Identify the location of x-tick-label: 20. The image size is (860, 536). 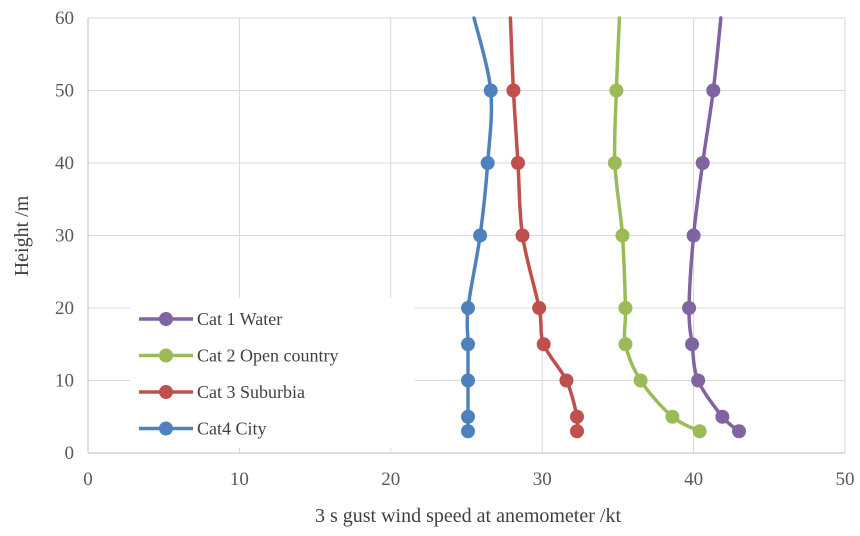
(390, 479).